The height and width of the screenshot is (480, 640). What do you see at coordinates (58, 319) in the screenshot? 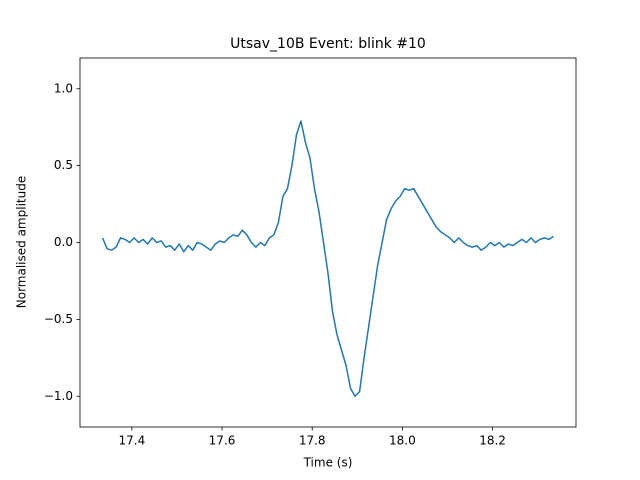
I see `y-tick-label: −0.5` at bounding box center [58, 319].